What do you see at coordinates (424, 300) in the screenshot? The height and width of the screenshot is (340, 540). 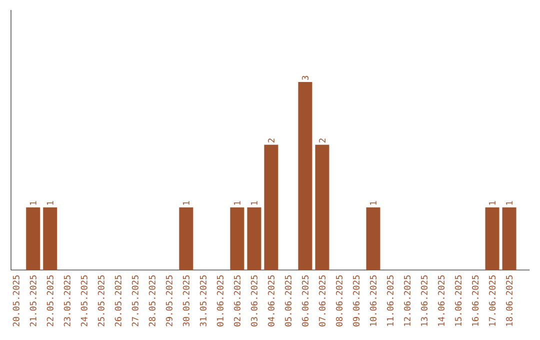 I see `x-tick-label: 13.06.2025` at bounding box center [424, 300].